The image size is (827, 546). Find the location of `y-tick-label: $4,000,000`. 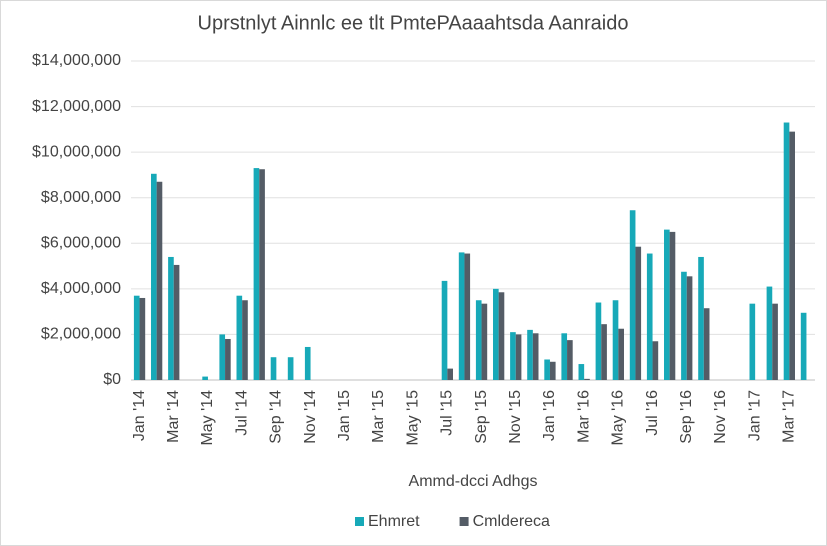

y-tick-label: $4,000,000 is located at coordinates (81, 288).